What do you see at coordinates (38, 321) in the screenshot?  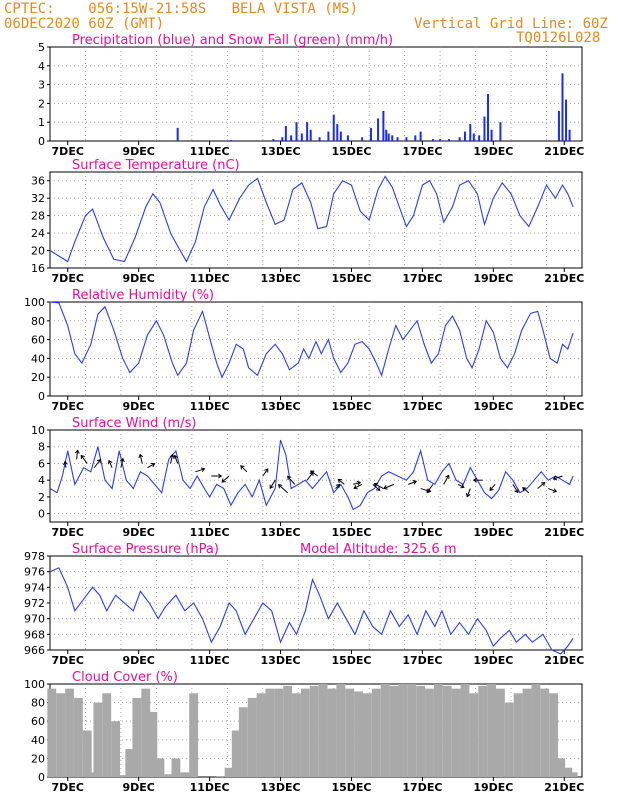 I see `y-tick-label: 80` at bounding box center [38, 321].